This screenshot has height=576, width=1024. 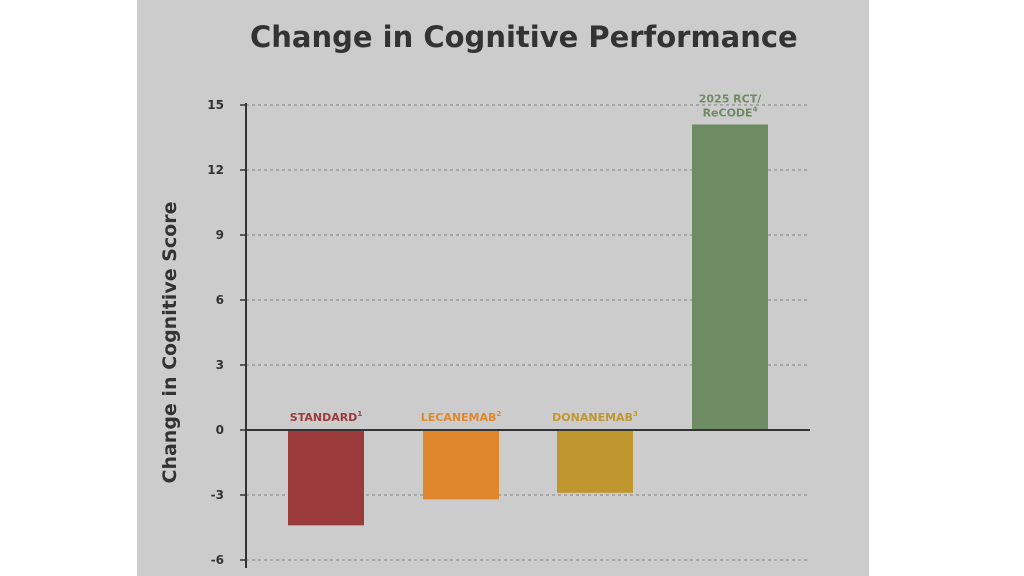 I want to click on category-label-line: DONANEMAB, so click(x=592, y=417).